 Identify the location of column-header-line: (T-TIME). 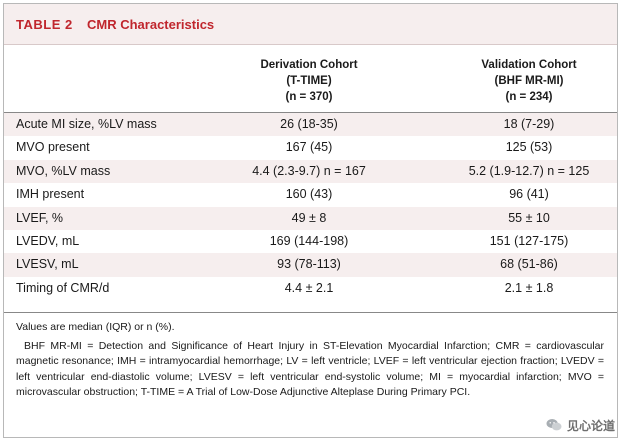
(309, 81).